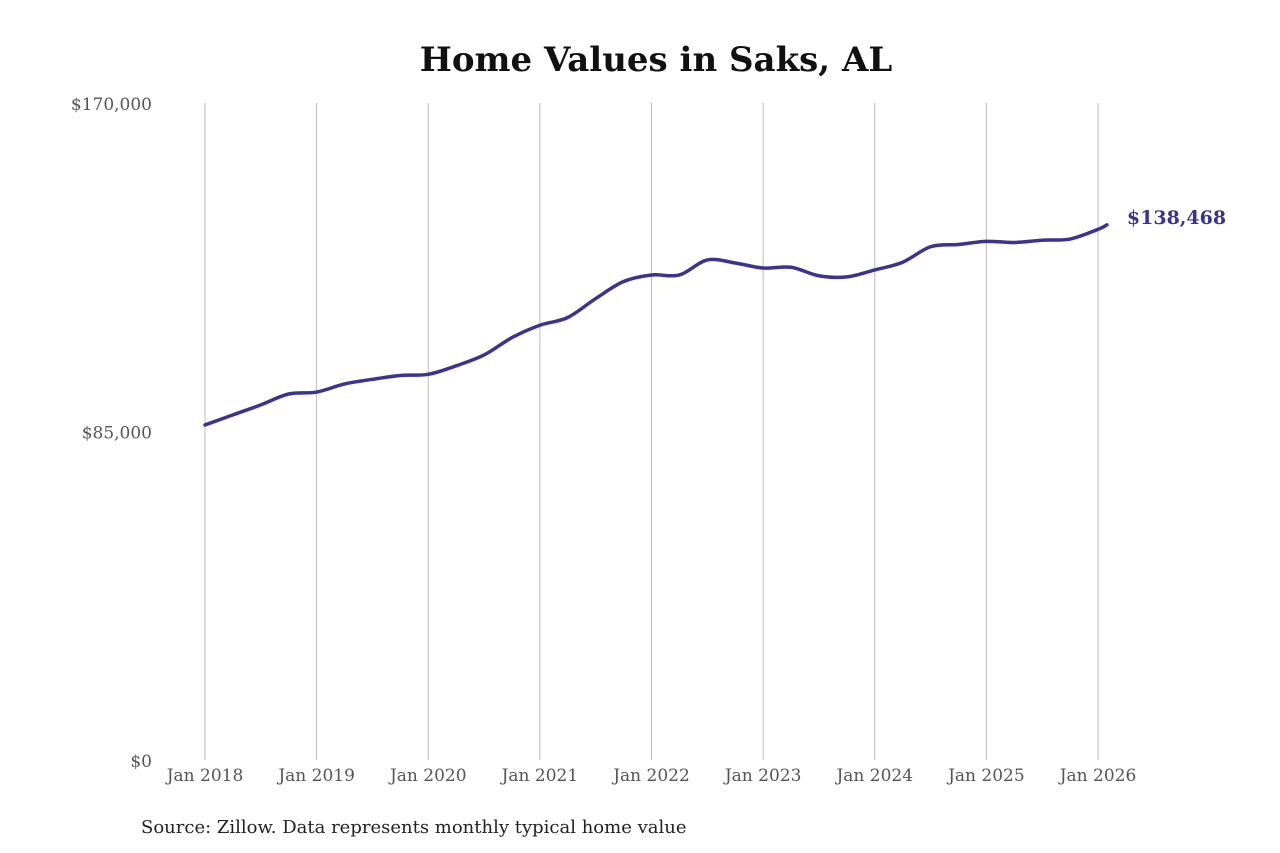 The width and height of the screenshot is (1280, 853). Describe the element at coordinates (1176, 218) in the screenshot. I see `end-value-label: $138,468` at that location.